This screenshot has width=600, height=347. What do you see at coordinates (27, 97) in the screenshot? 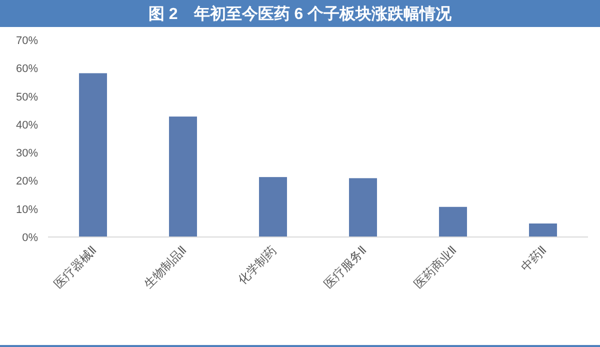
I see `y-tick-label: 50%` at bounding box center [27, 97].